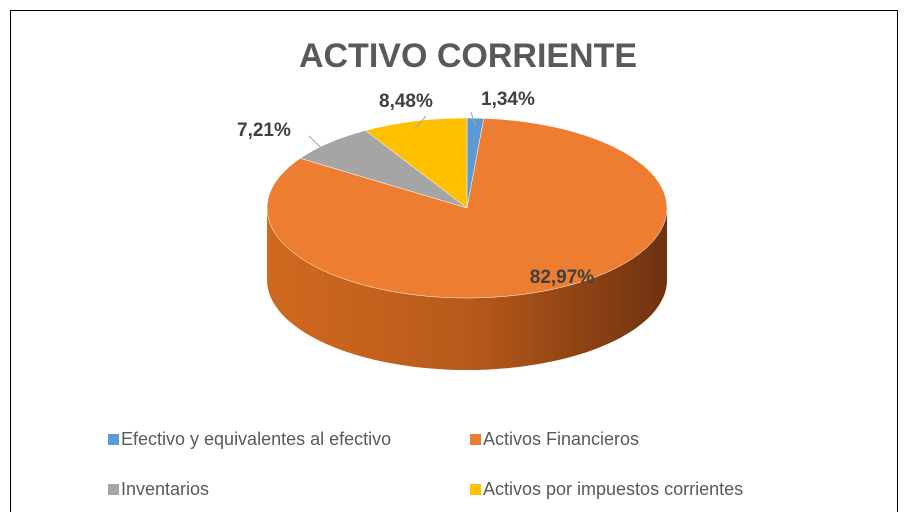 This screenshot has width=909, height=517. What do you see at coordinates (562, 277) in the screenshot?
I see `data-label: 82,97%` at bounding box center [562, 277].